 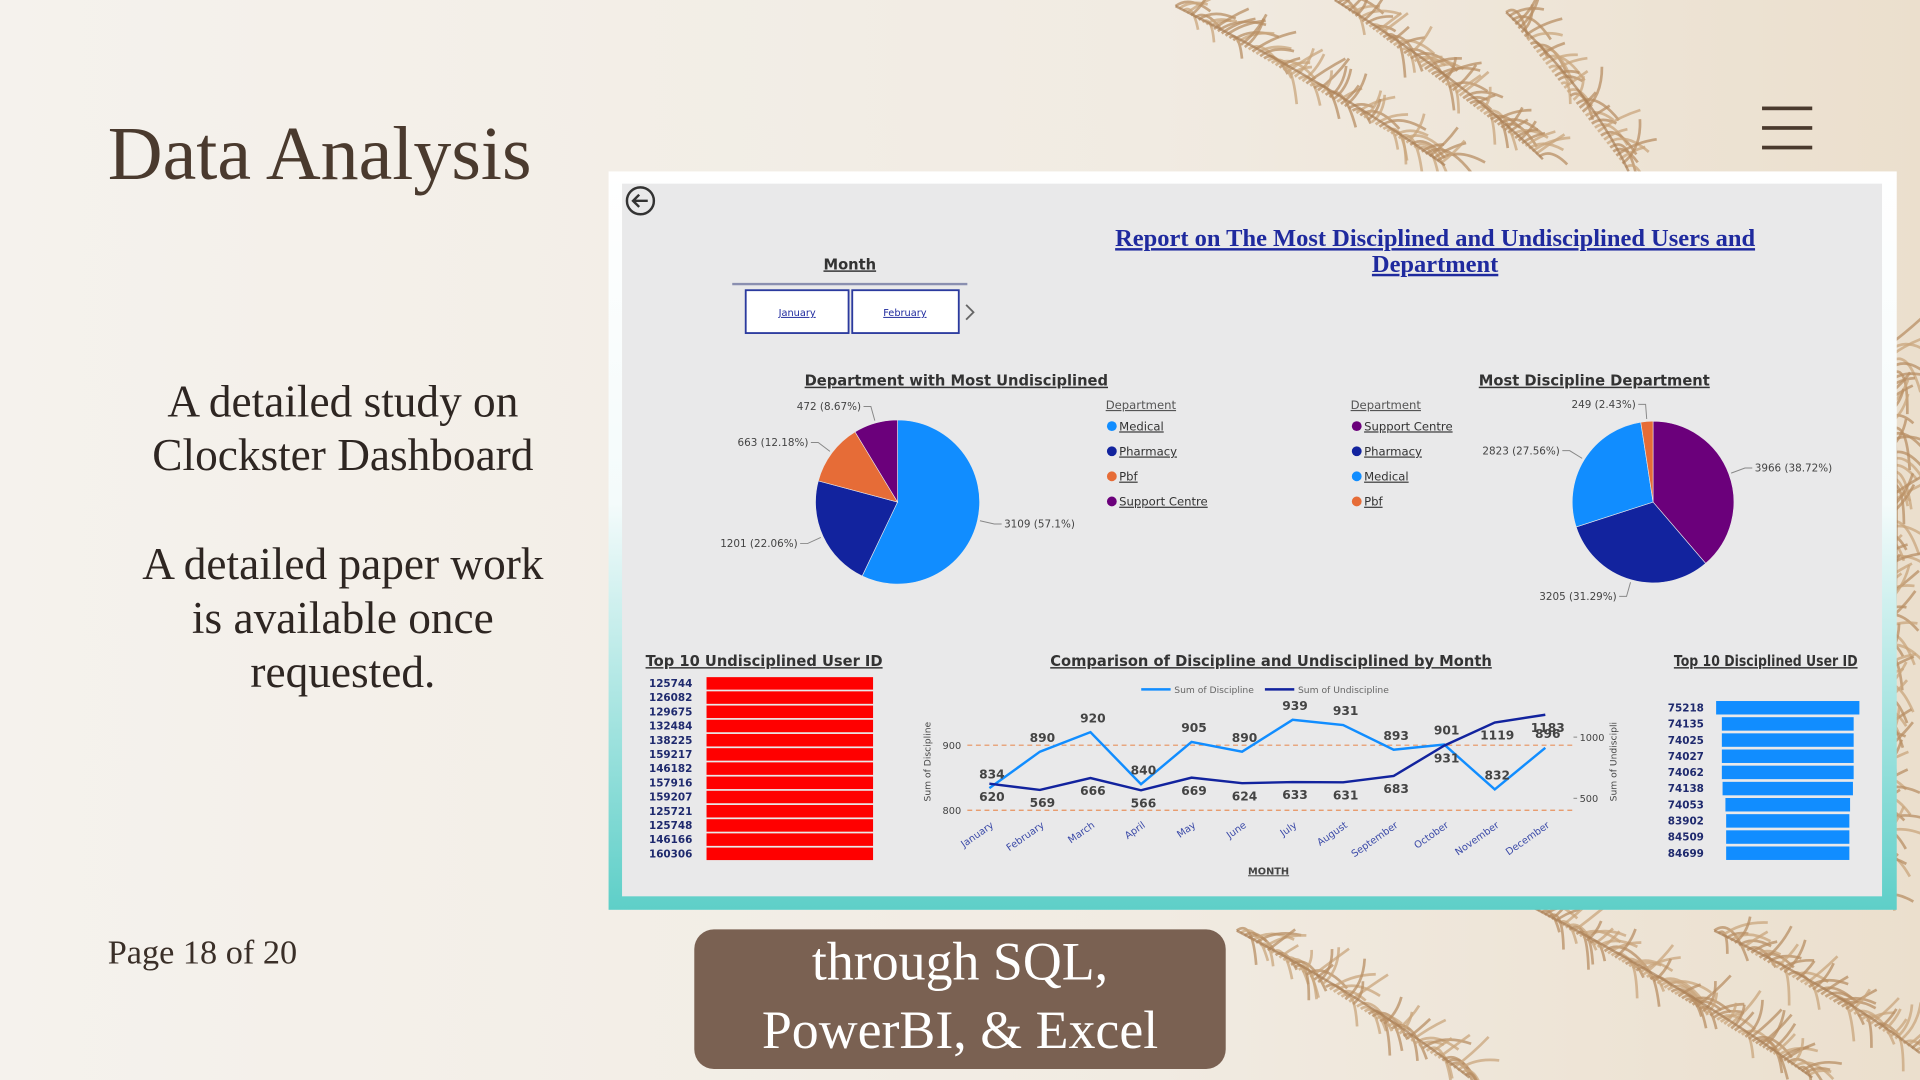 I want to click on y-tick-label: 74027, so click(x=1686, y=757).